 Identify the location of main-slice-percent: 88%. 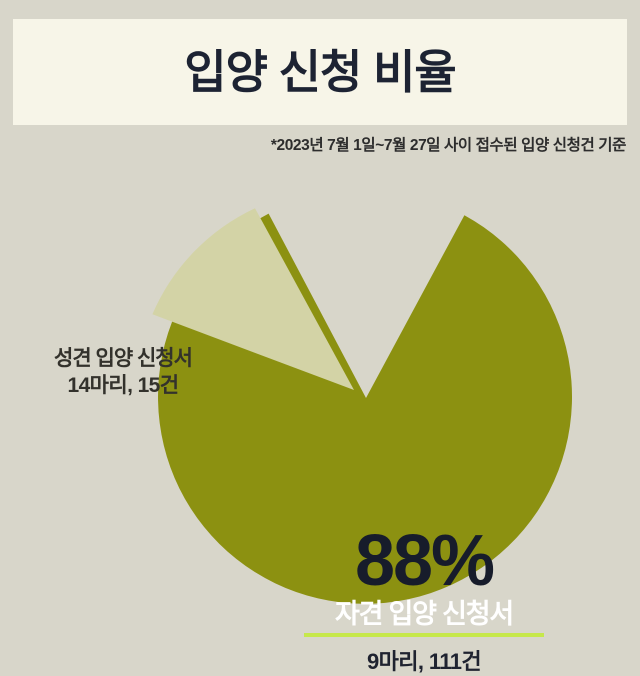
(424, 561).